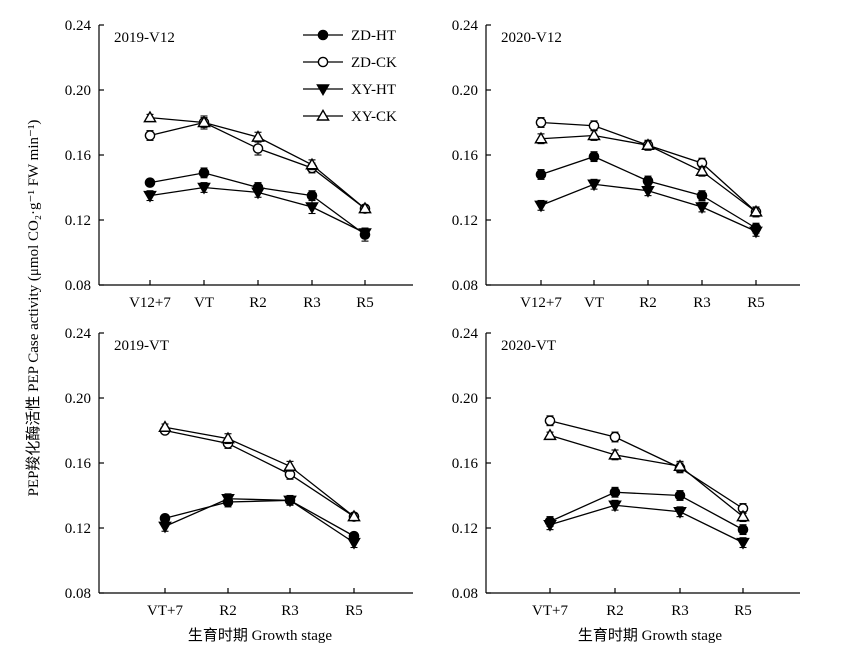 This screenshot has height=664, width=841. Describe the element at coordinates (350, 117) in the screenshot. I see `legend-item-xy-ck: XY-CK` at that location.